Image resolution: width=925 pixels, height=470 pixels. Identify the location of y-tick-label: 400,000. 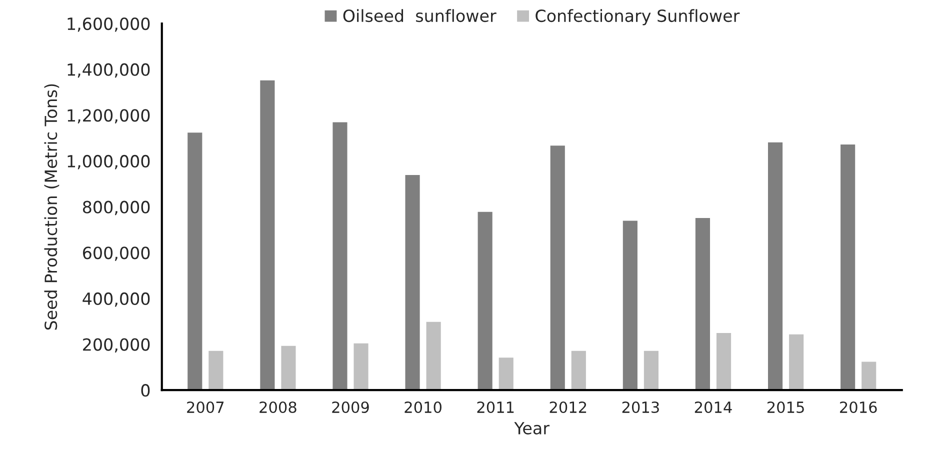
(116, 299).